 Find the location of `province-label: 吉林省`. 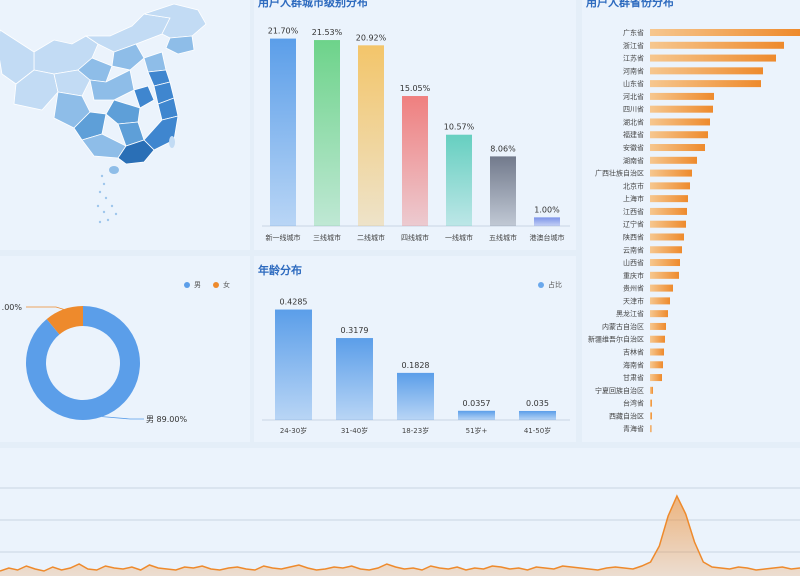

province-label: 吉林省 is located at coordinates (633, 352).